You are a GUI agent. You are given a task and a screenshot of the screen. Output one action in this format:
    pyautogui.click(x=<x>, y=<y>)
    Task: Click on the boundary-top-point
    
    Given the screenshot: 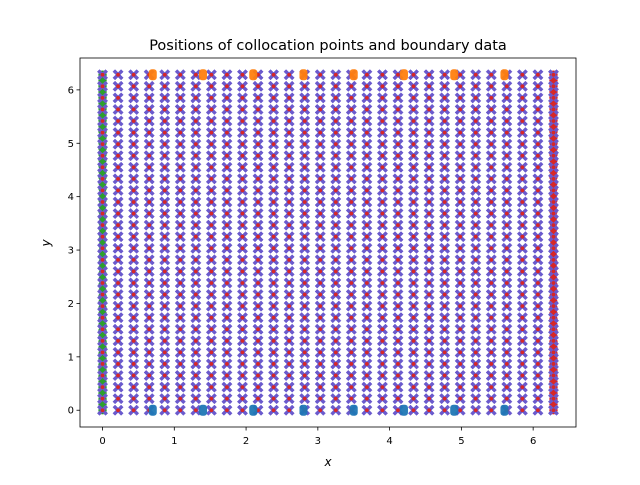 What is the action you would take?
    pyautogui.click(x=353, y=75)
    